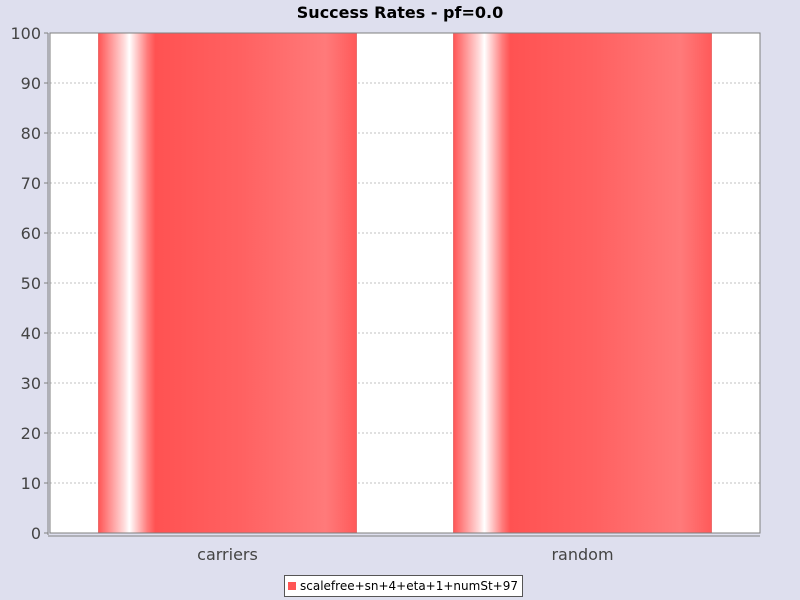 The image size is (800, 600). What do you see at coordinates (31, 333) in the screenshot?
I see `y-tick-label: 40` at bounding box center [31, 333].